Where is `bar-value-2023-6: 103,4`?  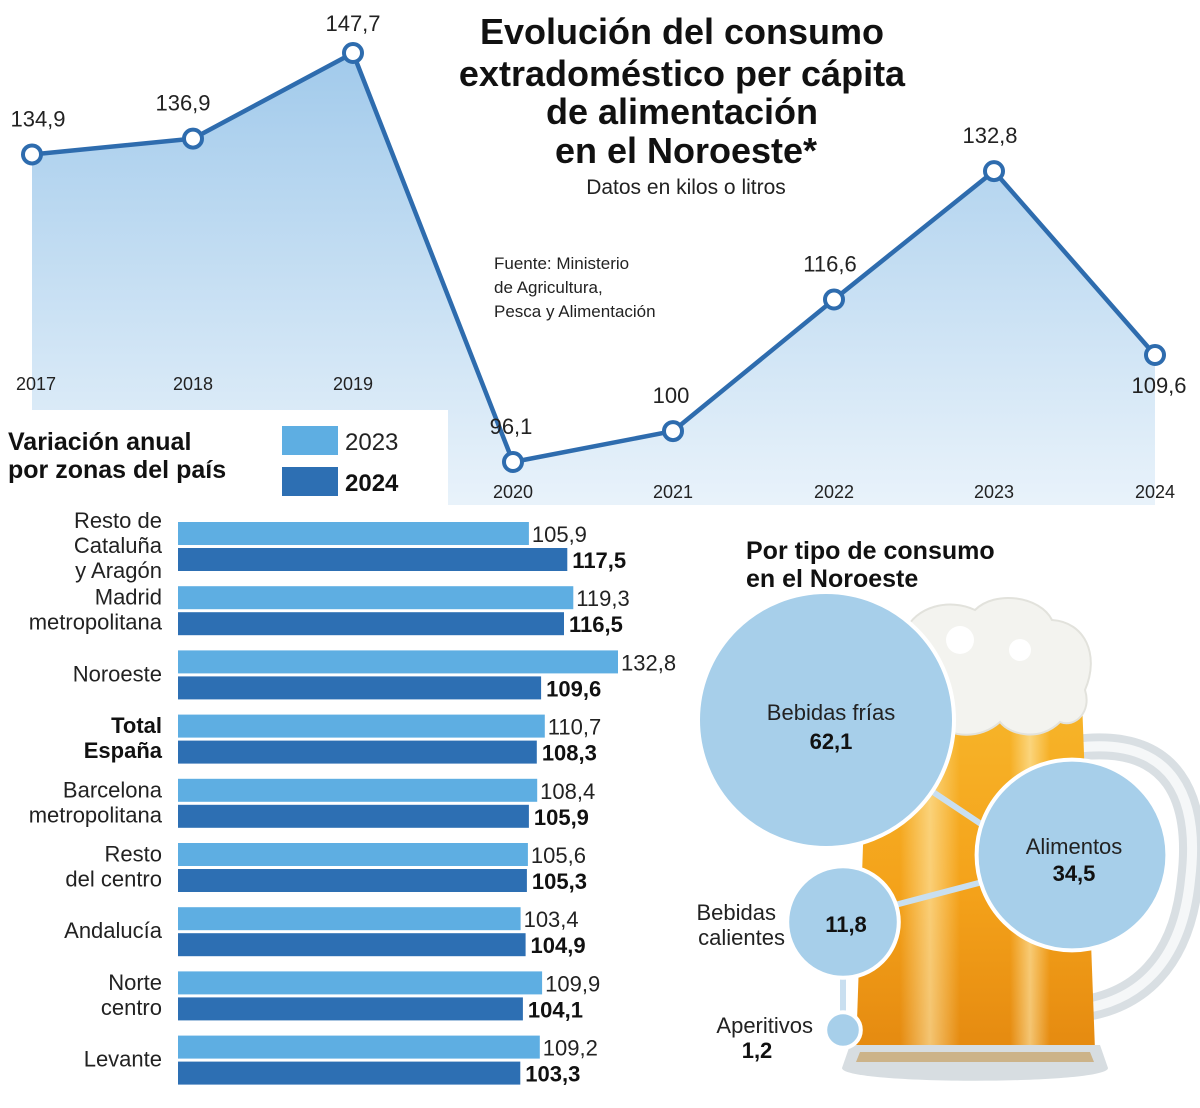 bar-value-2023-6: 103,4 is located at coordinates (551, 919).